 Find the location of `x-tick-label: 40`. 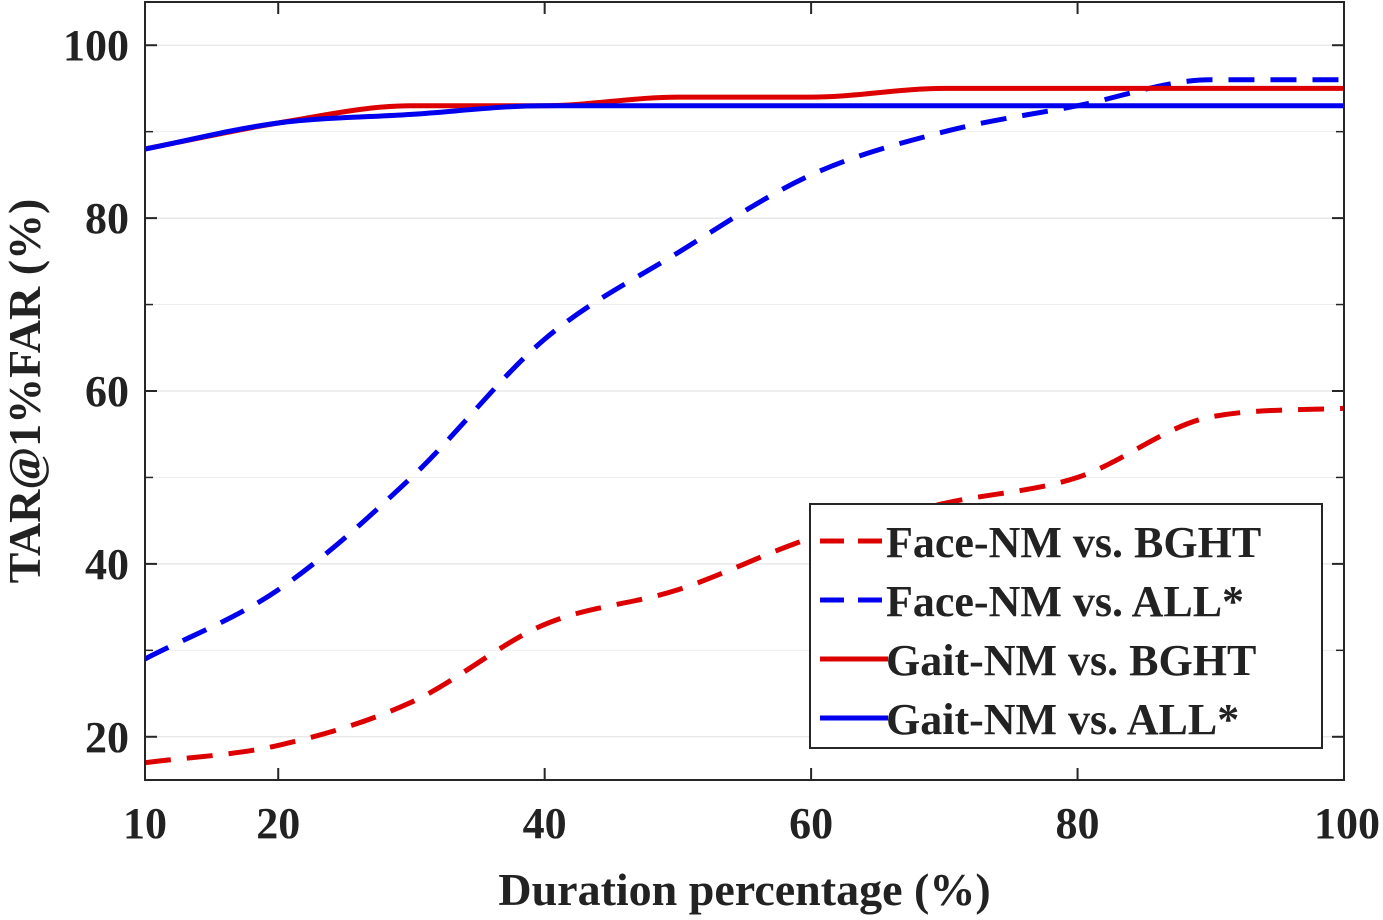

x-tick-label: 40 is located at coordinates (545, 823).